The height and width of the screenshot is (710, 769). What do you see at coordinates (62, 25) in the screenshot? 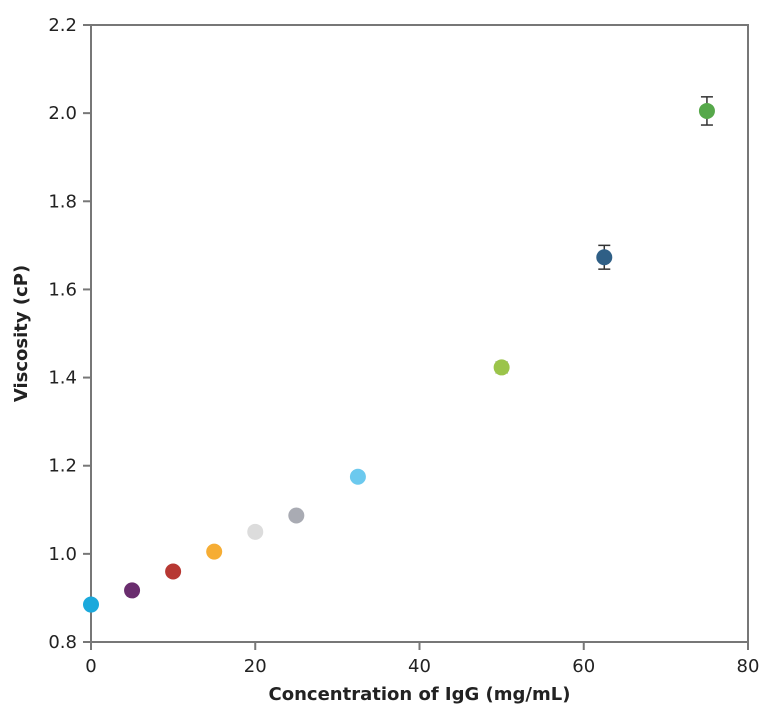
I see `y-tick-label: 2.2` at bounding box center [62, 25].